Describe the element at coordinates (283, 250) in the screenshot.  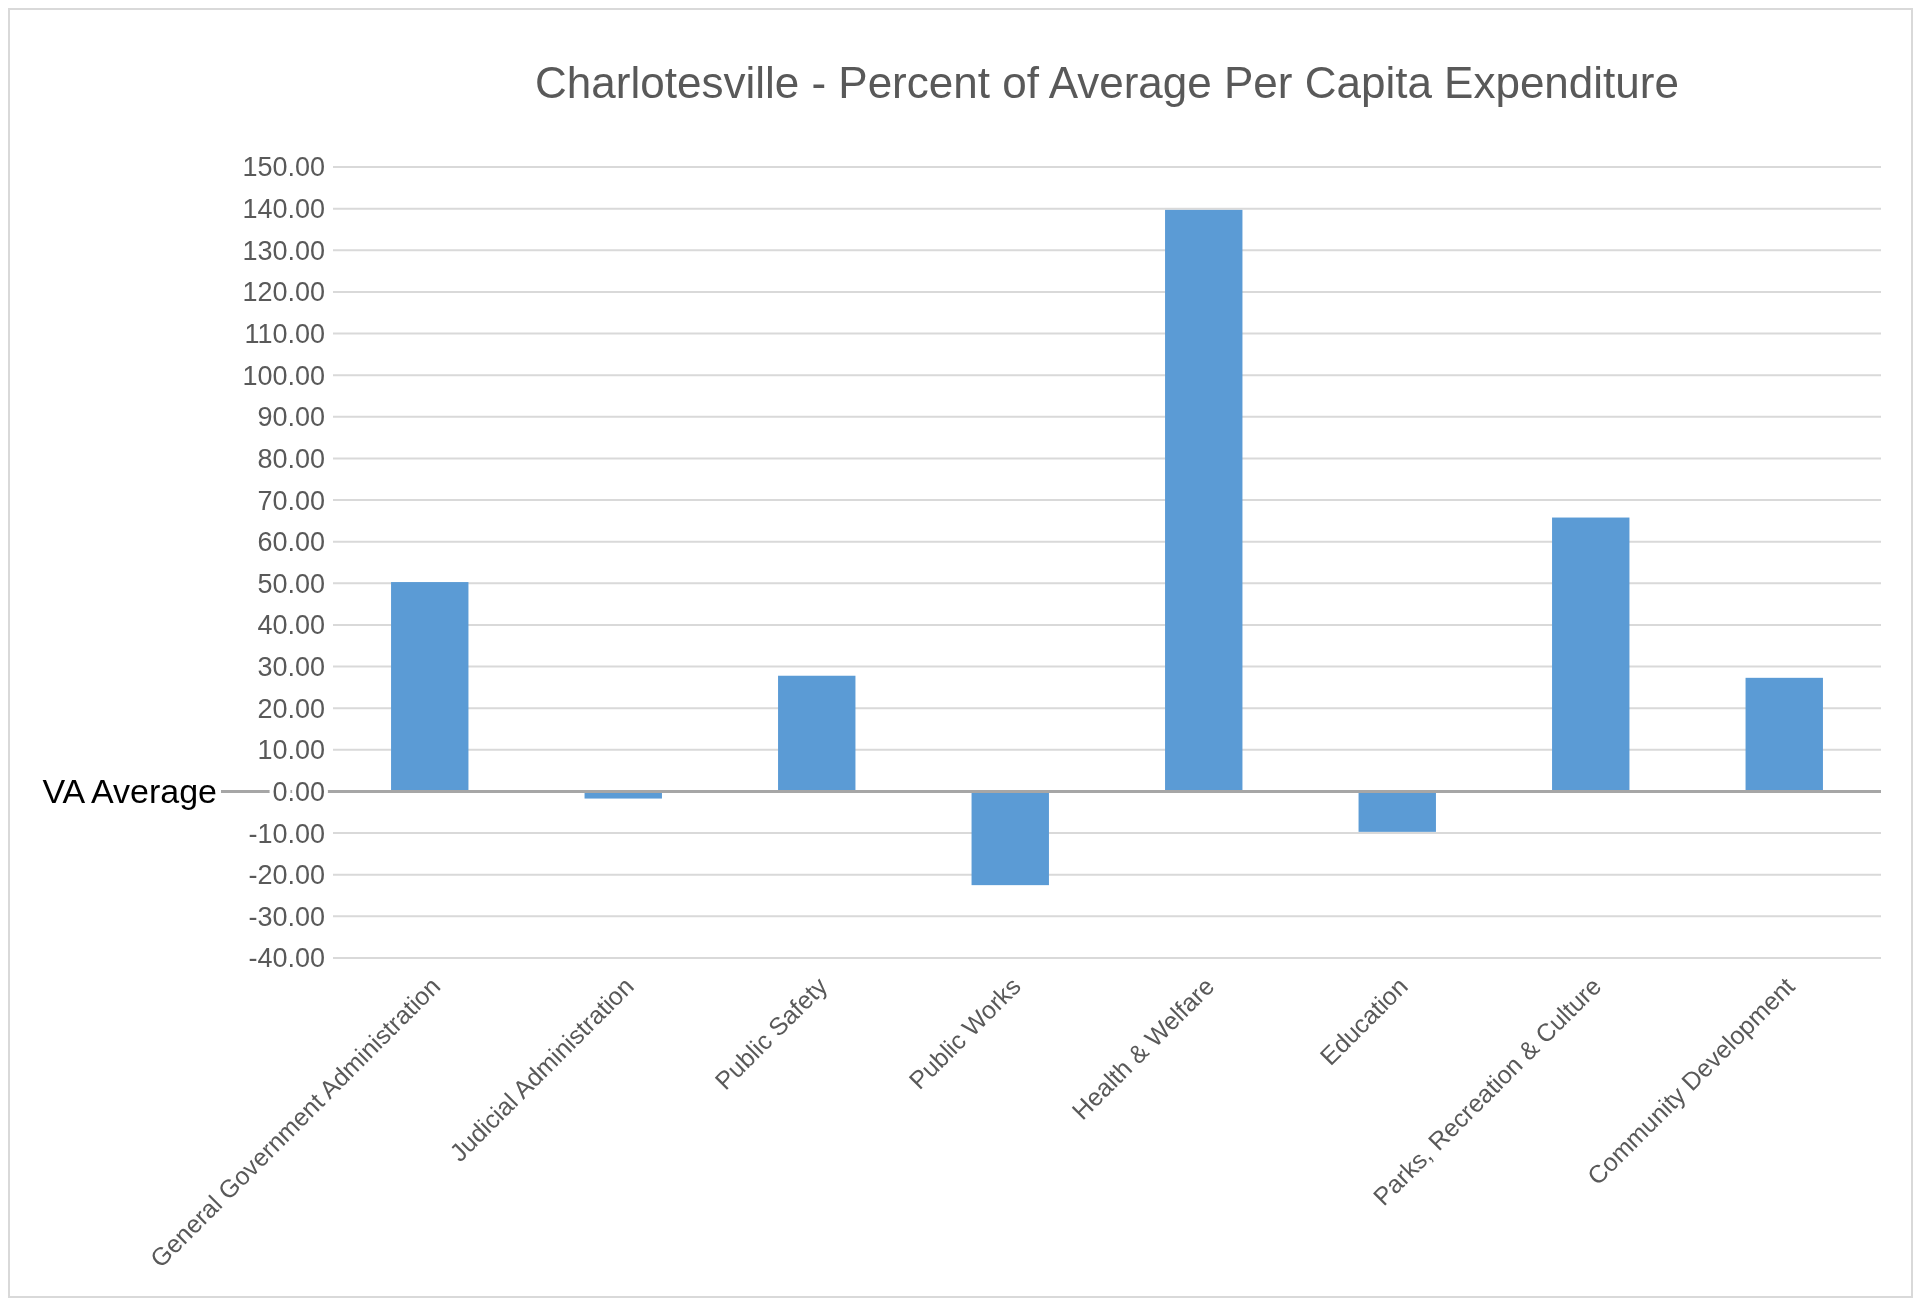
I see `y-tick-label: 130.00` at that location.